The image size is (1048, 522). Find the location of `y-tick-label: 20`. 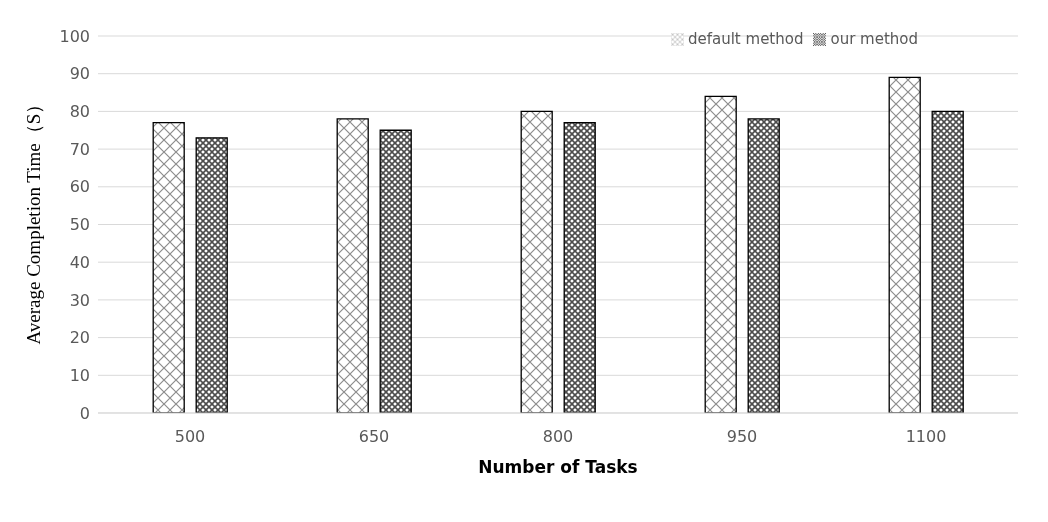

y-tick-label: 20 is located at coordinates (79, 338).